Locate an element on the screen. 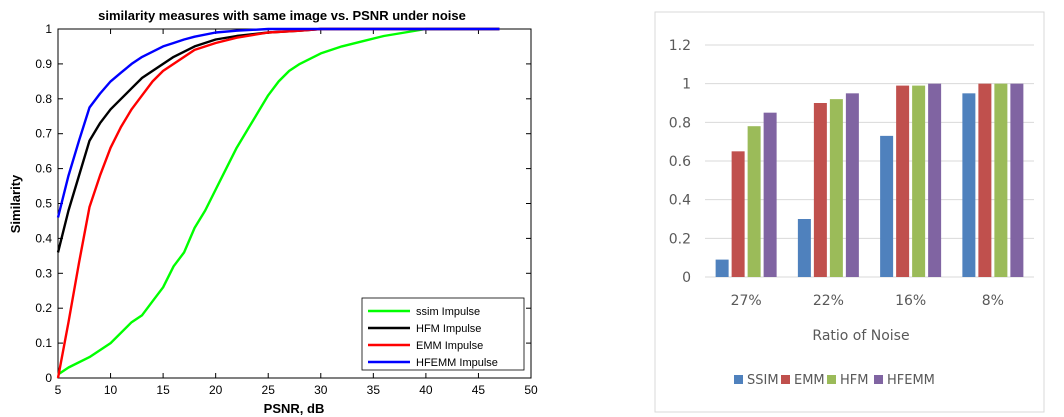 This screenshot has width=1064, height=417. x-tick-label: 16% is located at coordinates (910, 301).